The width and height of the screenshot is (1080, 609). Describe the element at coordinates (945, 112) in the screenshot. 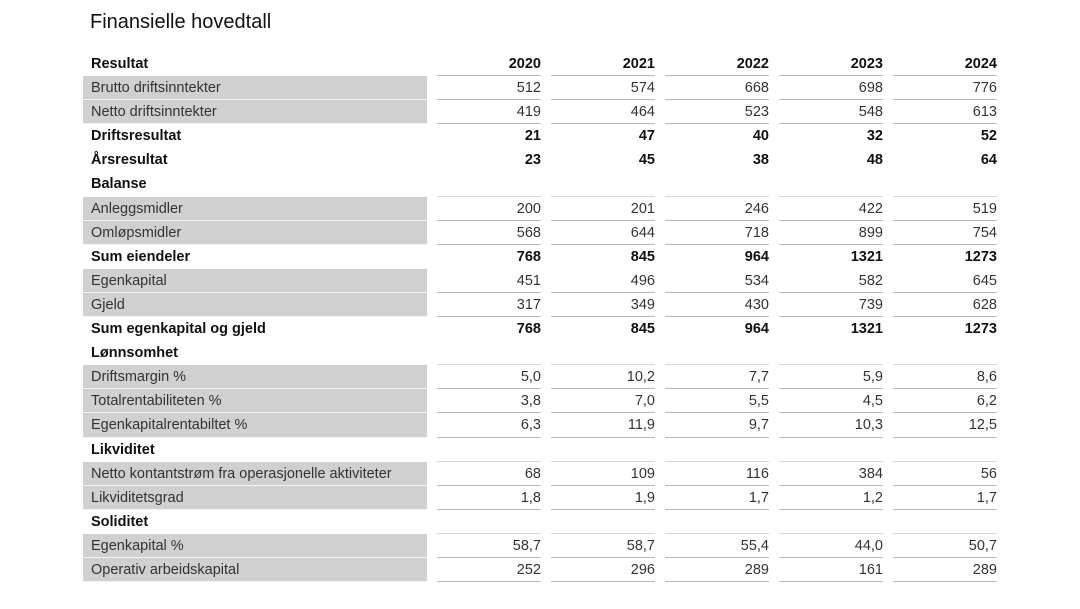

I see `cell-value: 613` at that location.